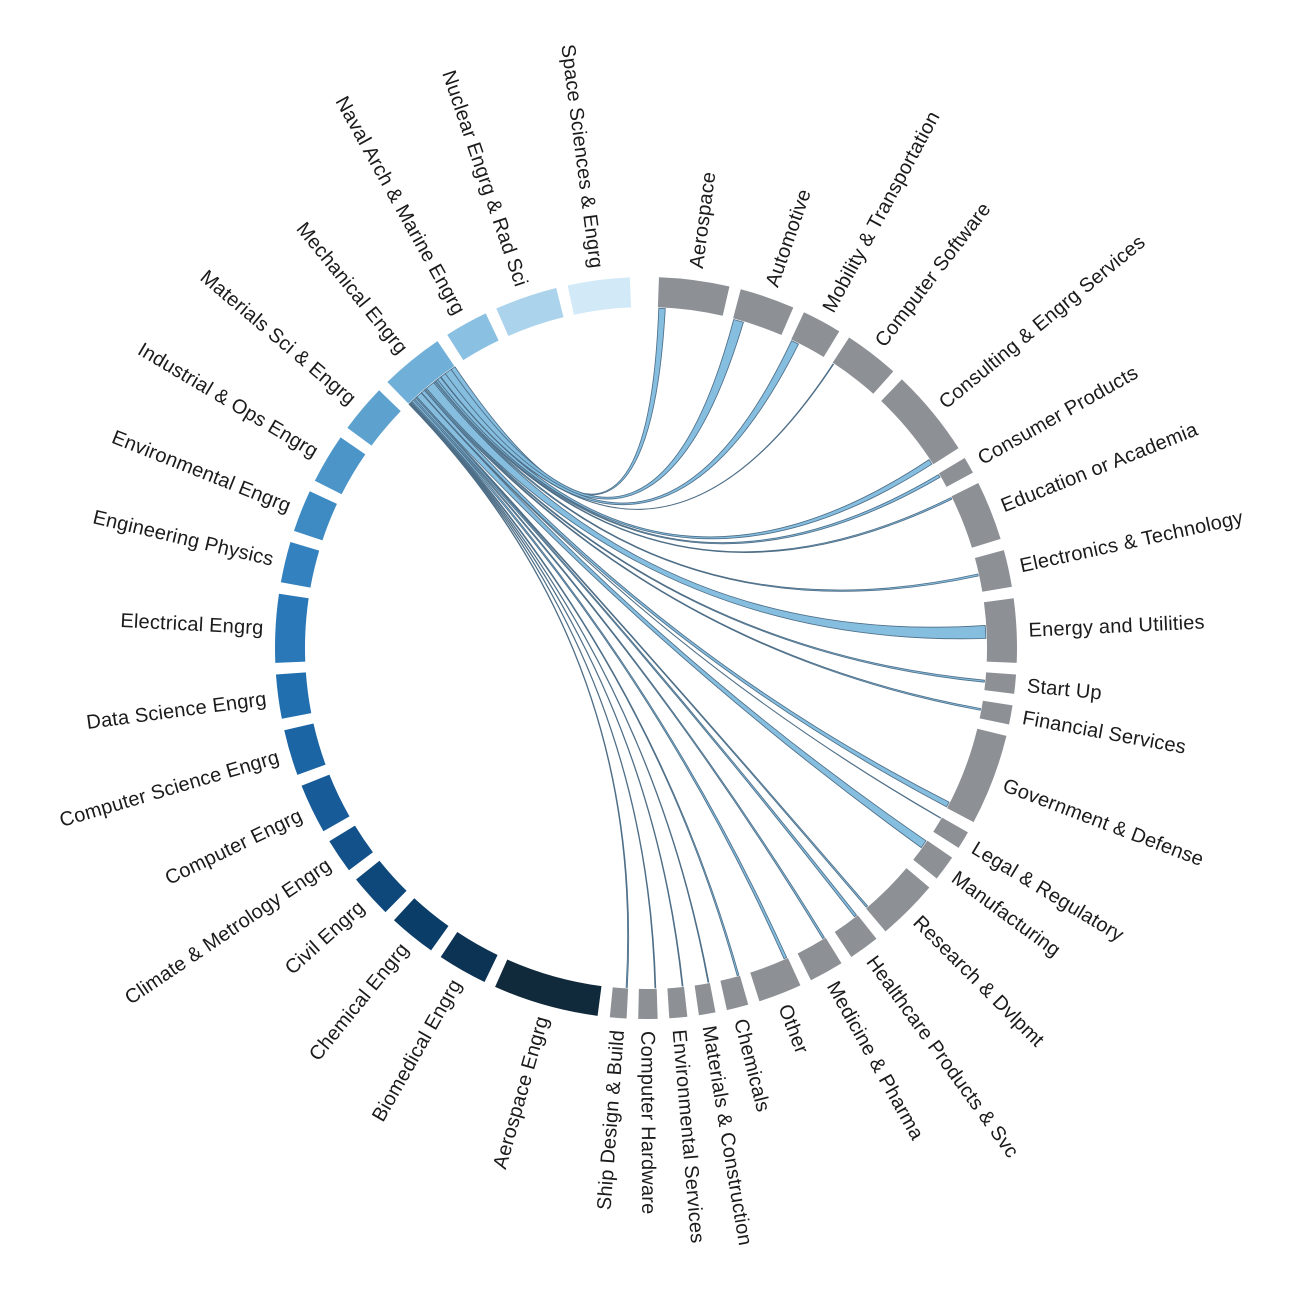  I want to click on label-computer-software: Computer Software, so click(933, 275).